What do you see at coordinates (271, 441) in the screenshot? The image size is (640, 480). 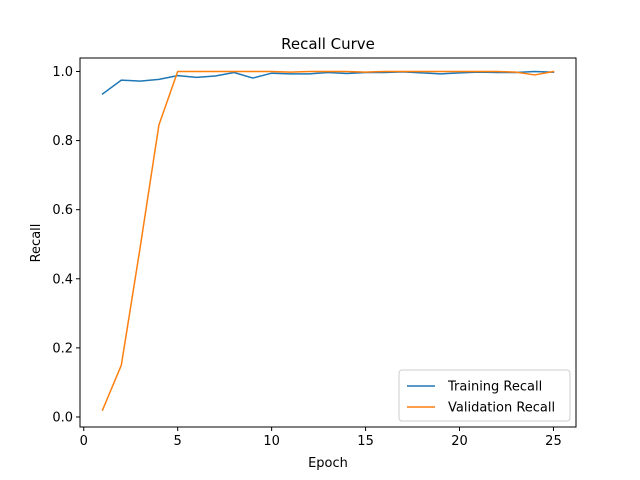 I see `x-tick-label: 10` at bounding box center [271, 441].